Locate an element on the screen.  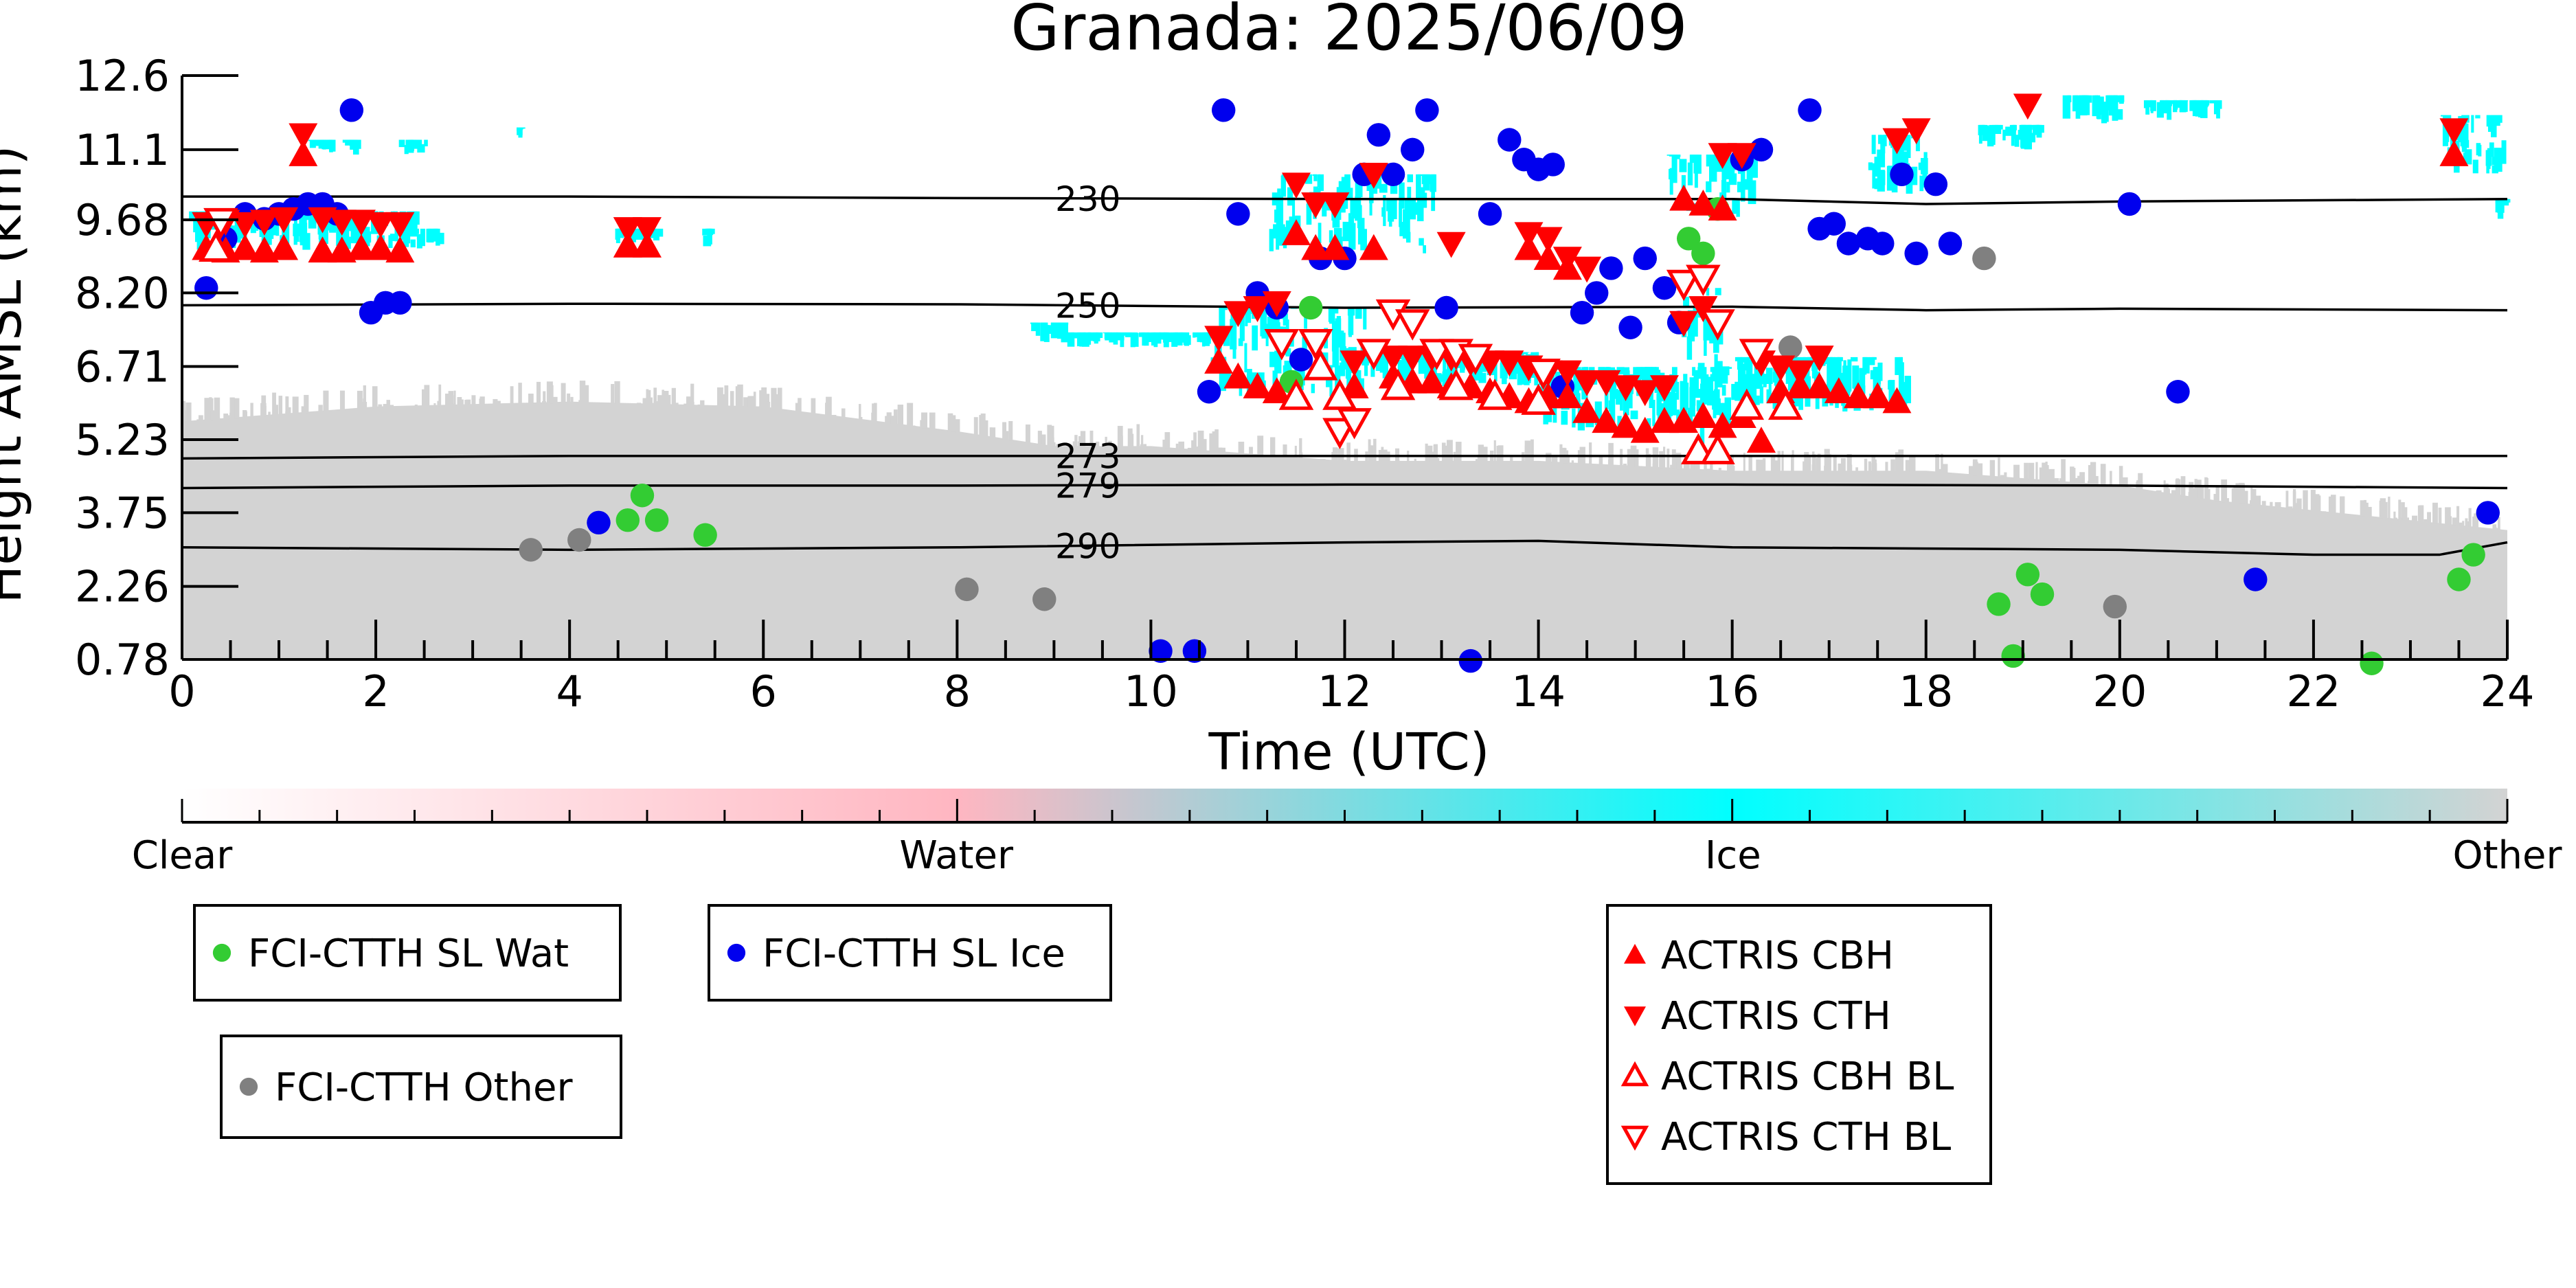
y-tick-label: 9.68 is located at coordinates (122, 220).